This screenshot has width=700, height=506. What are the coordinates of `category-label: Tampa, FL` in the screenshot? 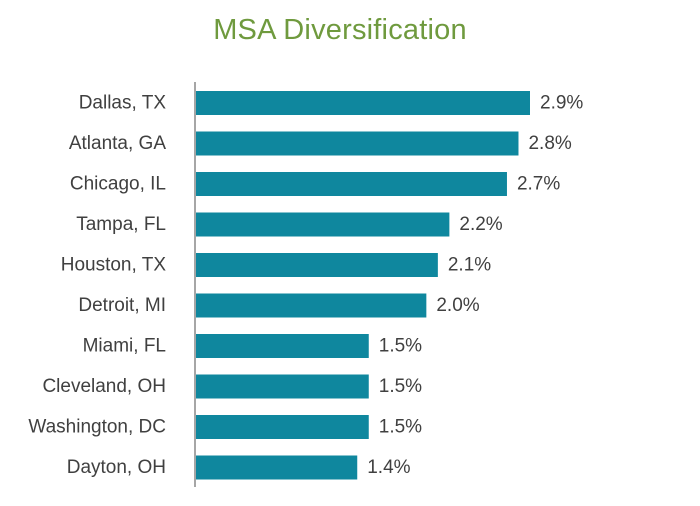 It's located at (121, 224).